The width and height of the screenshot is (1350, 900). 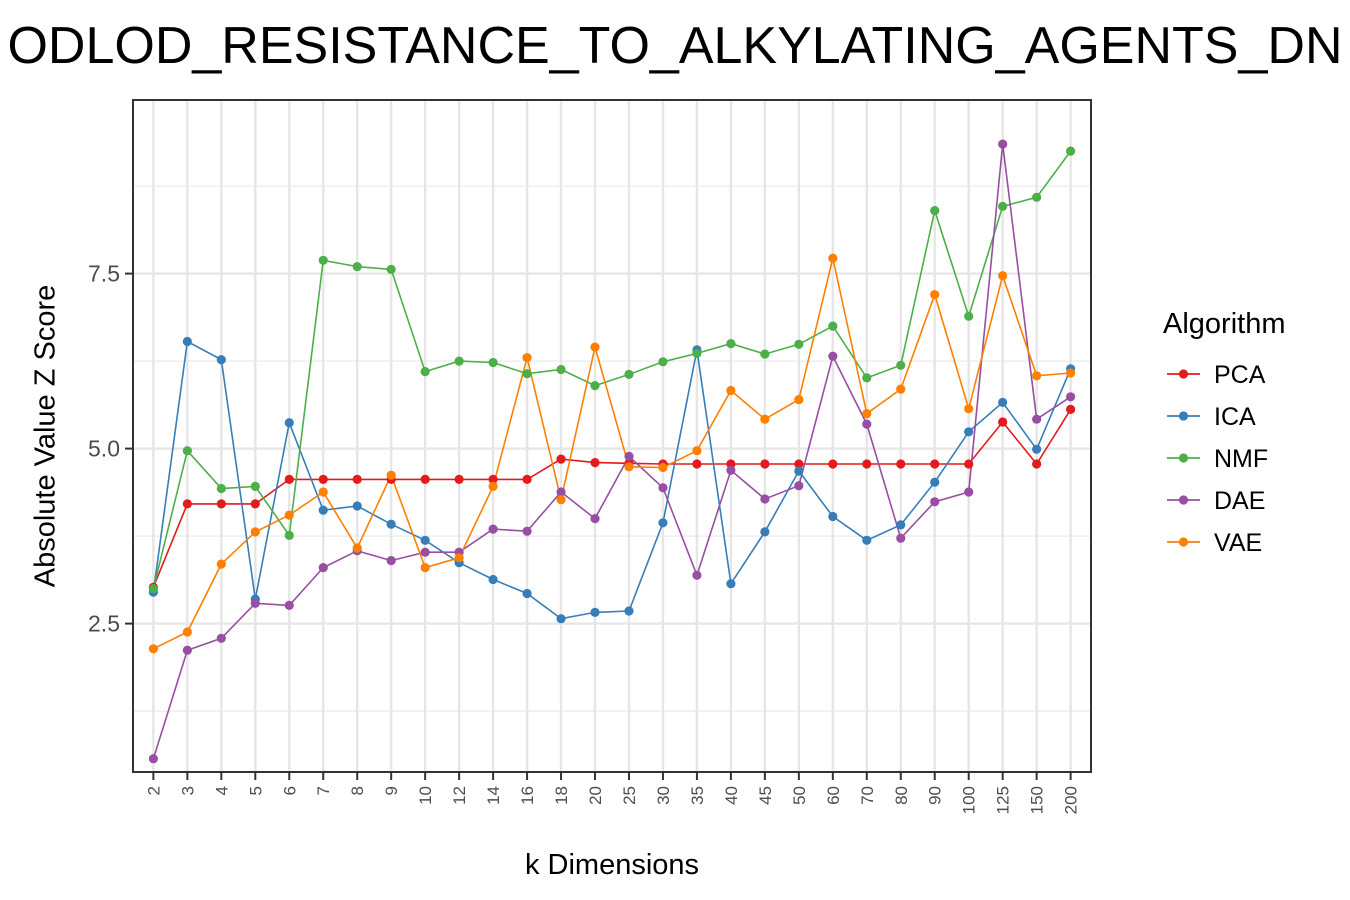 What do you see at coordinates (663, 795) in the screenshot?
I see `x-tick-label: 30` at bounding box center [663, 795].